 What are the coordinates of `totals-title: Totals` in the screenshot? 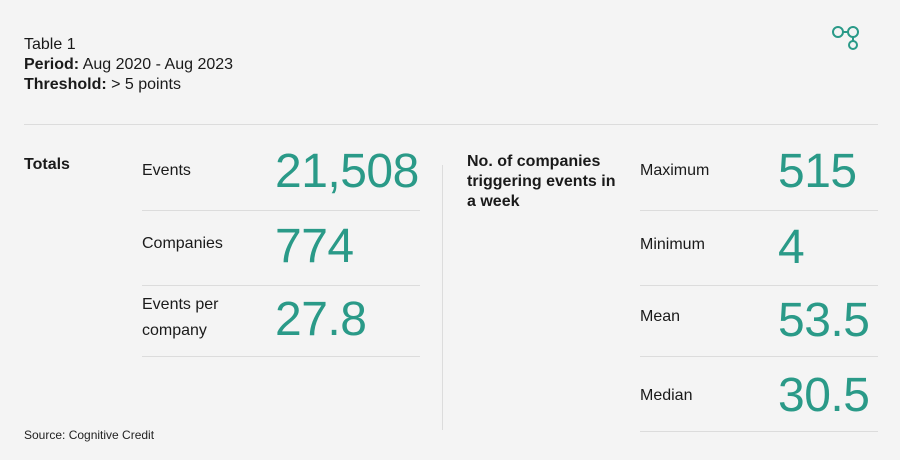 It's located at (47, 164).